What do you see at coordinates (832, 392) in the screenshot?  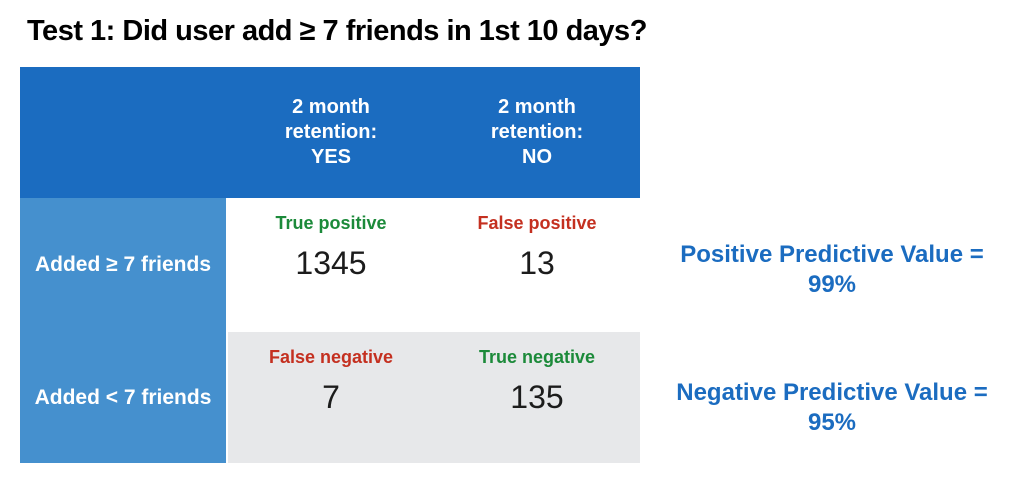 I see `npv-label: Negative Predictive Value =` at bounding box center [832, 392].